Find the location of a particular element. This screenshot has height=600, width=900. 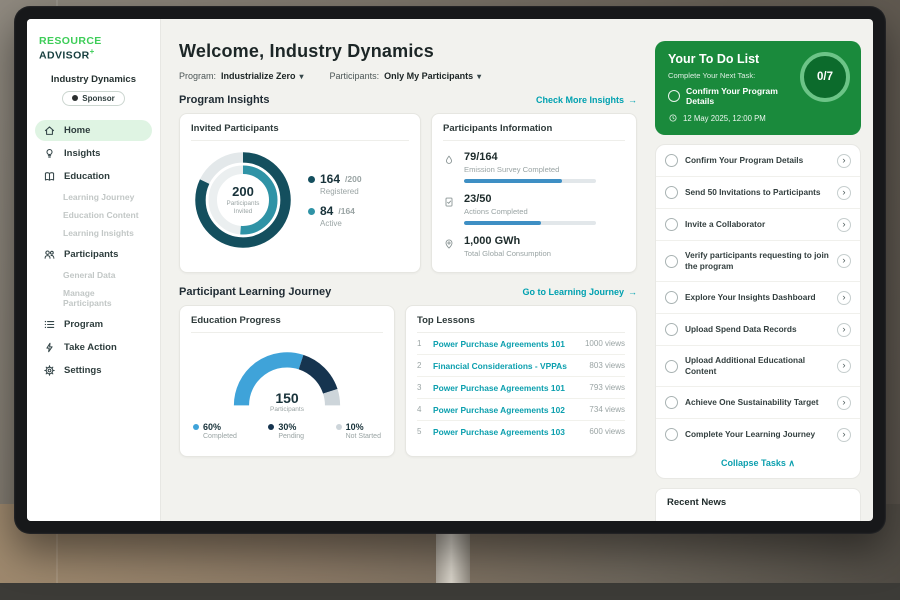

task-row: Confirm Your Program Details › is located at coordinates (758, 161).